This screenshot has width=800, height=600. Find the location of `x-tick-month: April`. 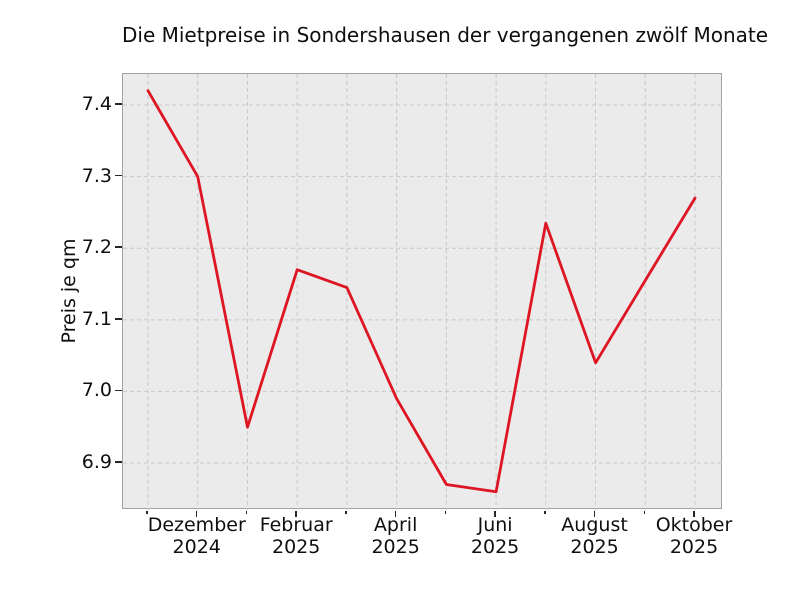

x-tick-month: April is located at coordinates (395, 525).